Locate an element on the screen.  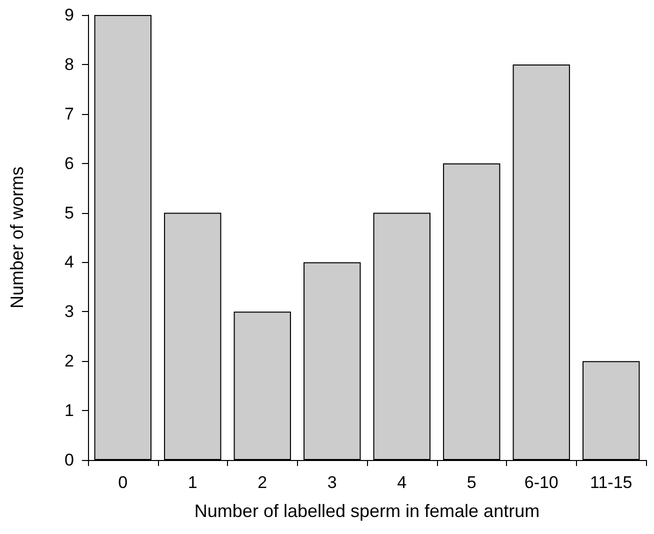
x-tick-label: 0 is located at coordinates (123, 482).